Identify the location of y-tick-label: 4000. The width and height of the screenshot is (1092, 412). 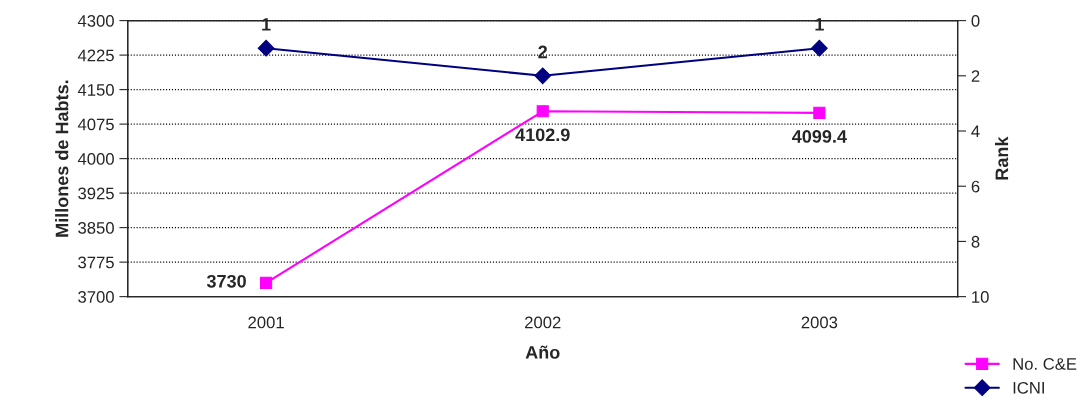
(95, 159).